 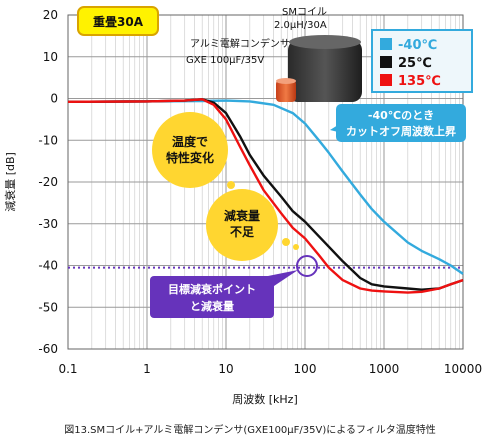 What do you see at coordinates (307, 266) in the screenshot?
I see `target-point-circle` at bounding box center [307, 266].